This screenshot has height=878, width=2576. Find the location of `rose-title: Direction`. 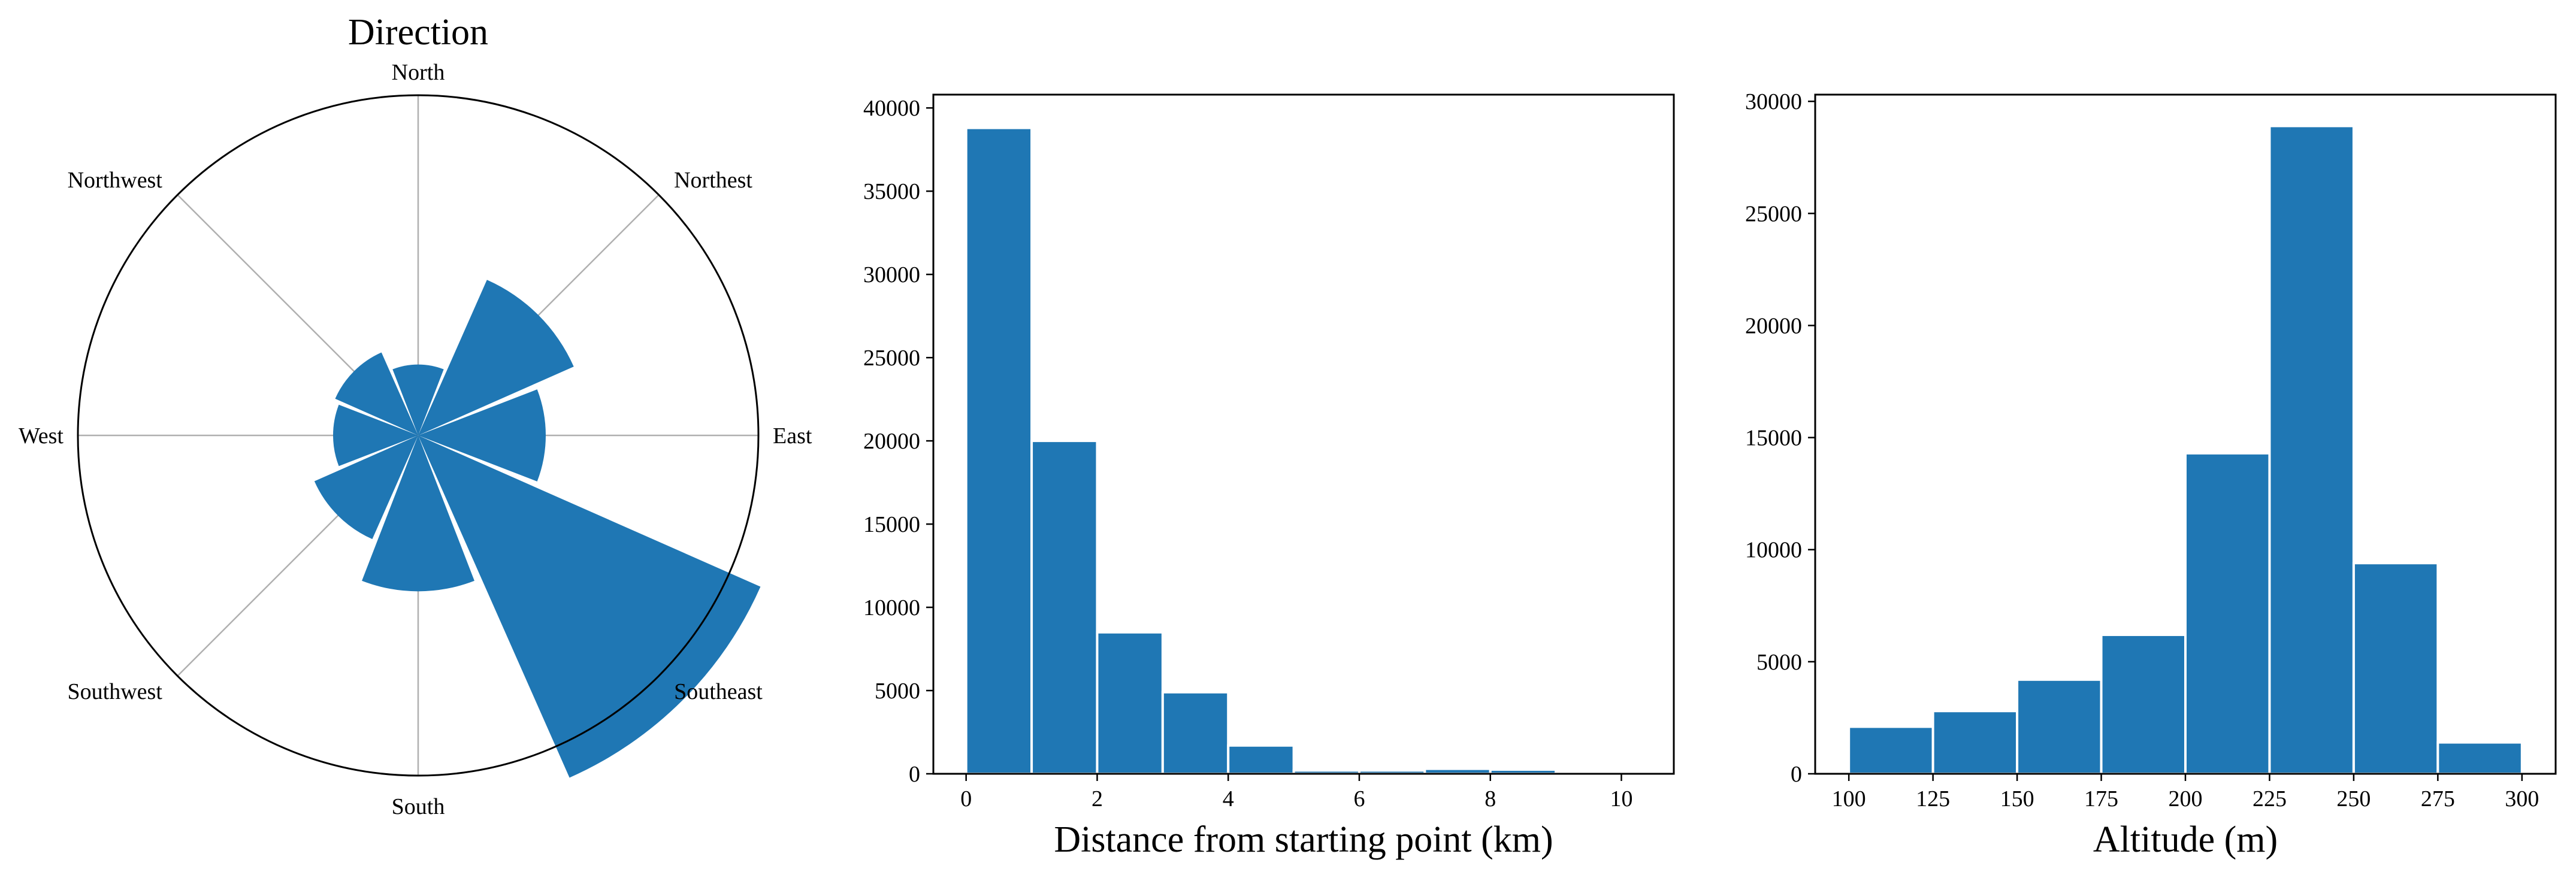

rose-title: Direction is located at coordinates (418, 32).